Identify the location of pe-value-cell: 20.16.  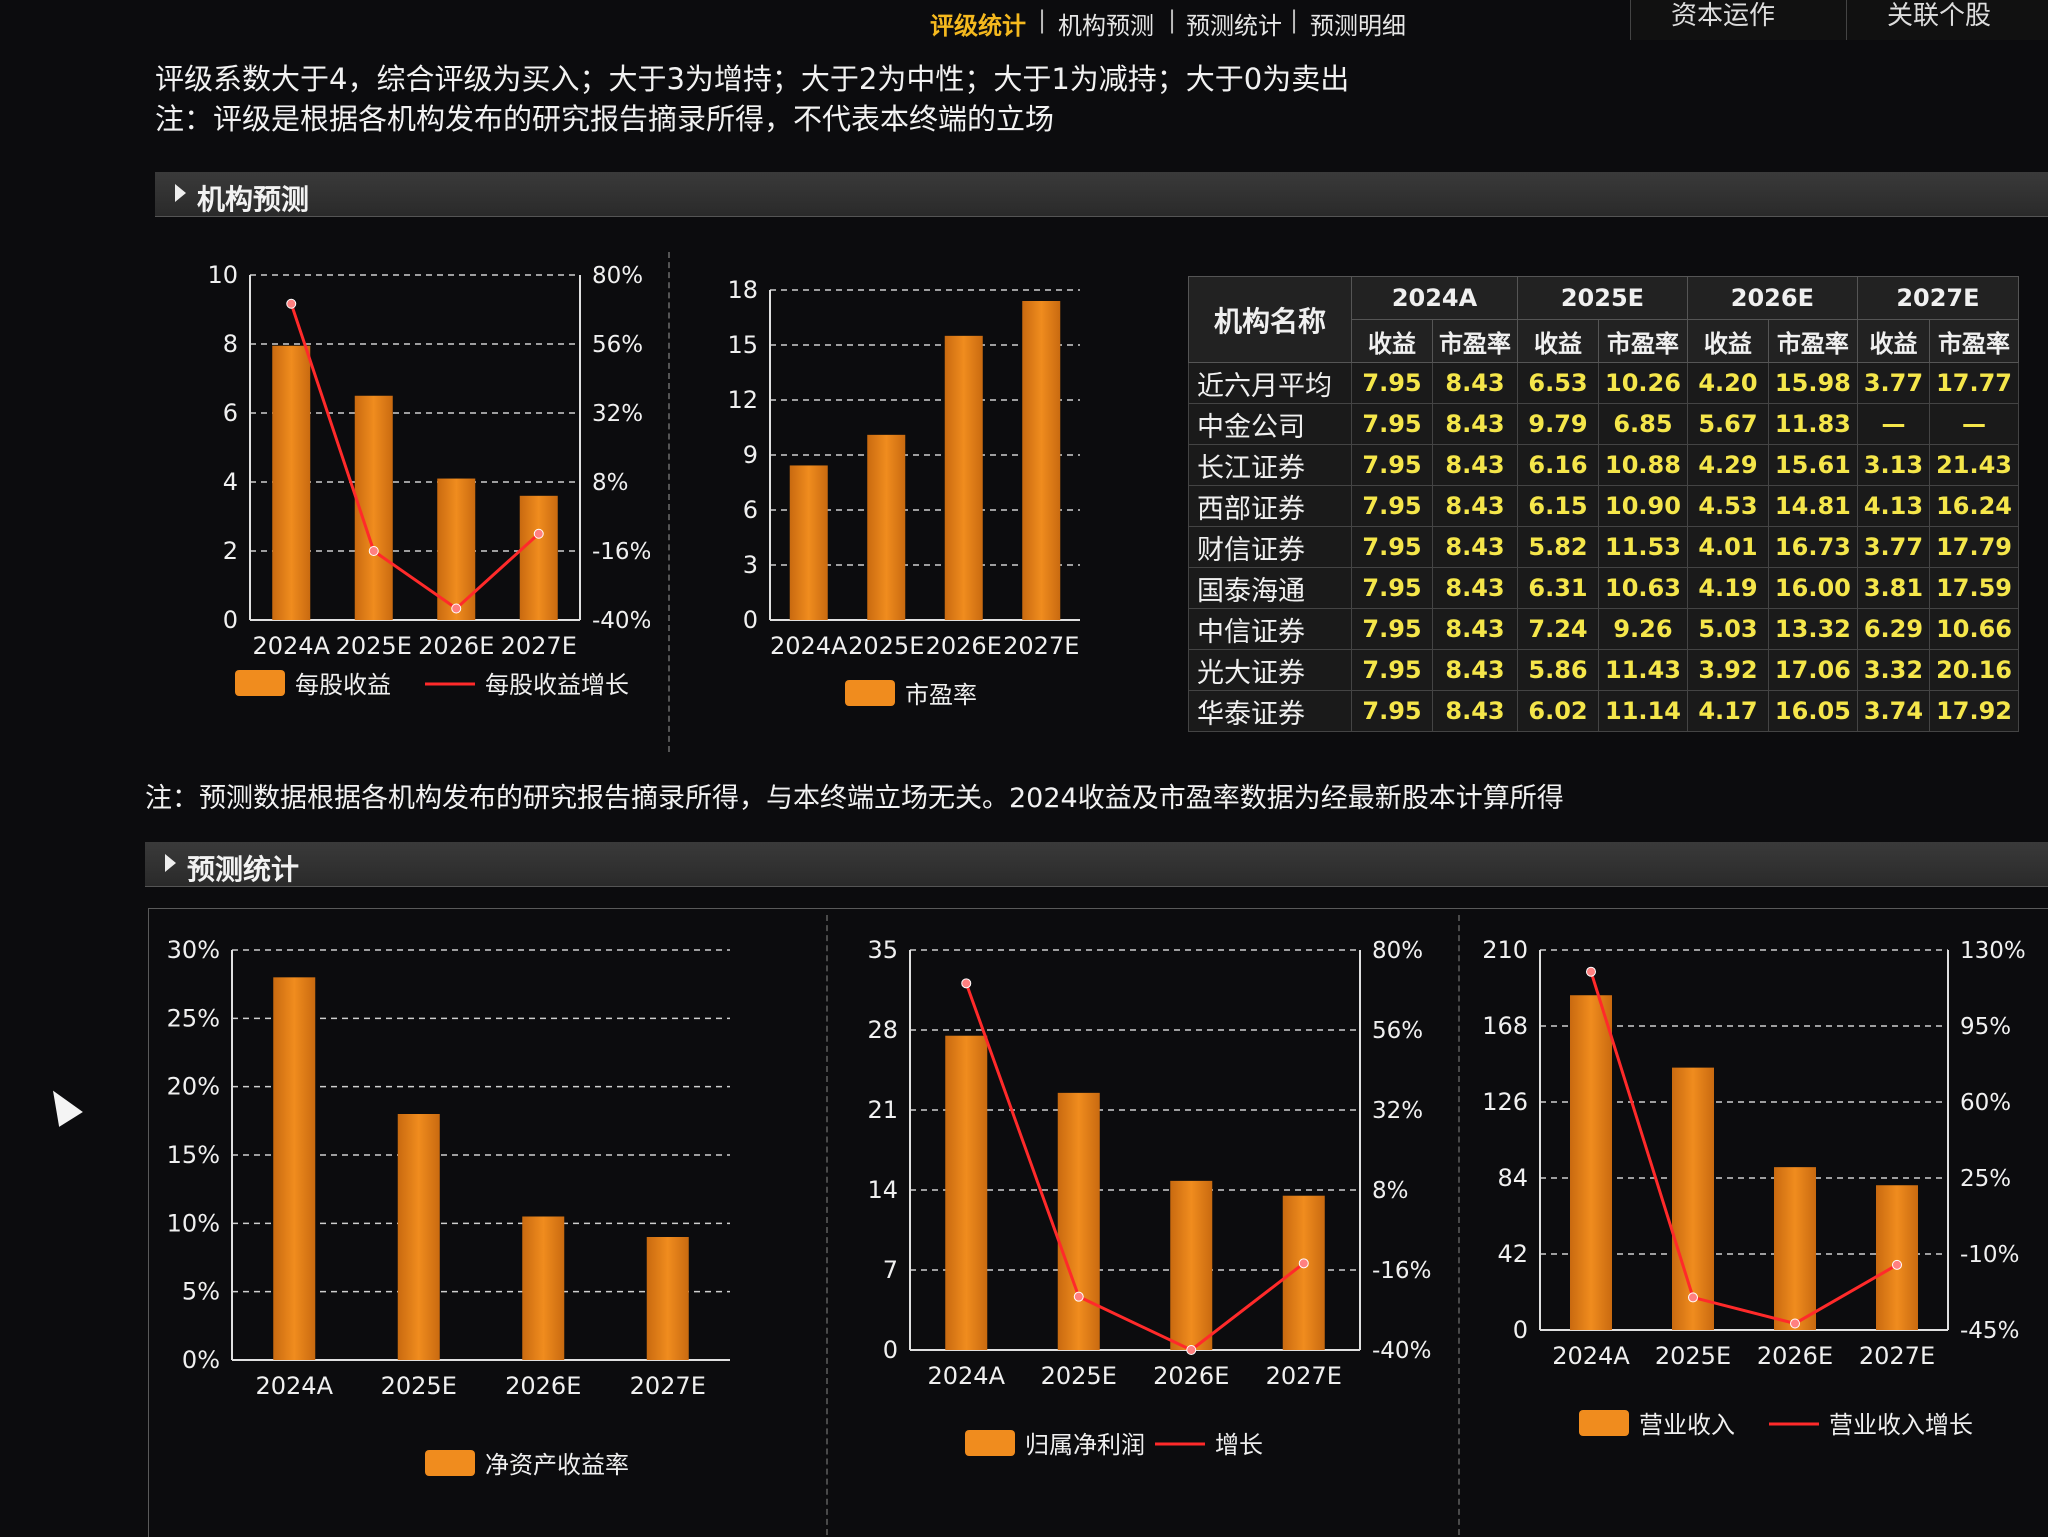
(1974, 670).